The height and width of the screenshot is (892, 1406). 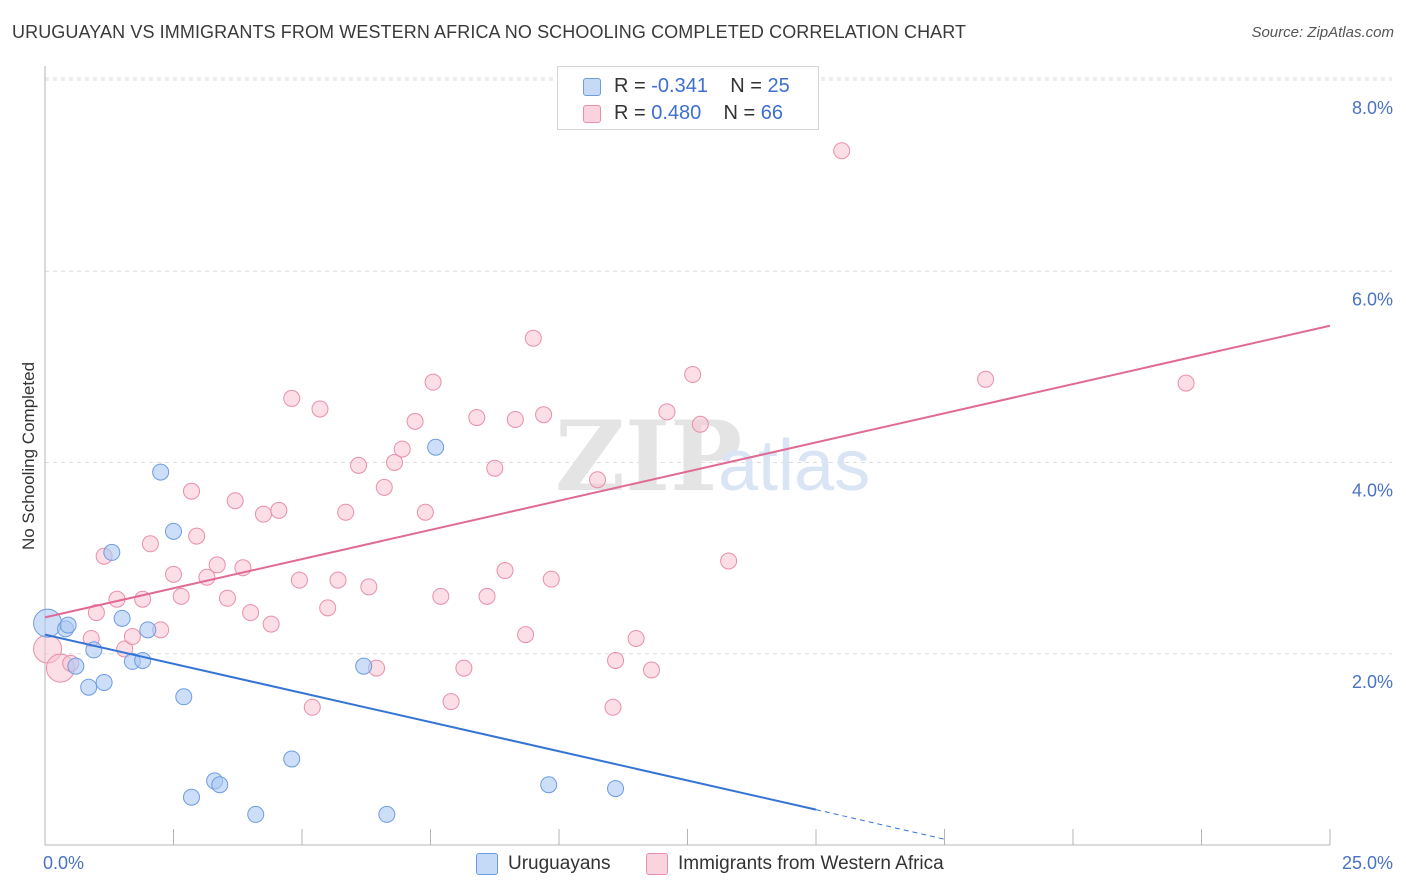 What do you see at coordinates (772, 113) in the screenshot?
I see `legend-n-value: 66` at bounding box center [772, 113].